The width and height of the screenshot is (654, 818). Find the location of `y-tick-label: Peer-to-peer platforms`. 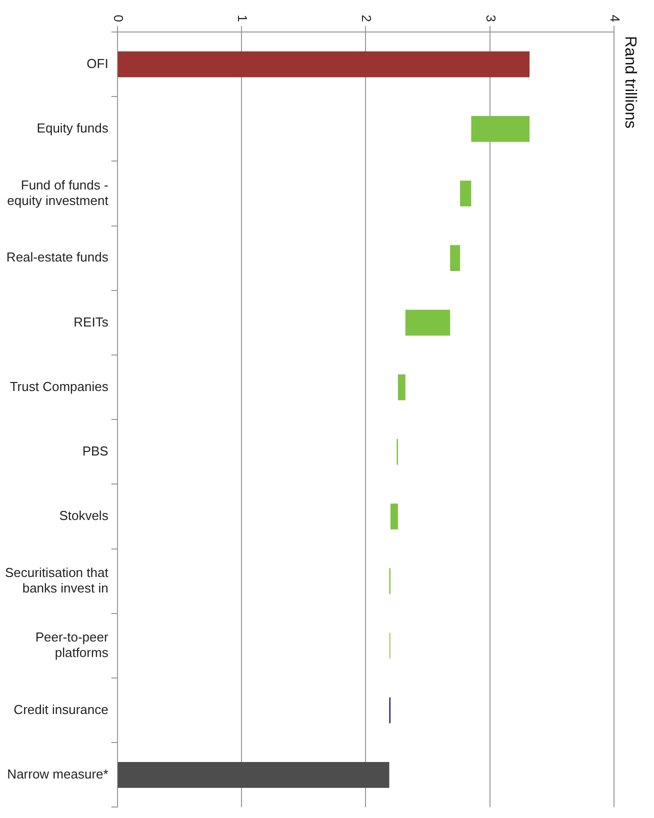

y-tick-label: Peer-to-peer platforms is located at coordinates (72, 644).